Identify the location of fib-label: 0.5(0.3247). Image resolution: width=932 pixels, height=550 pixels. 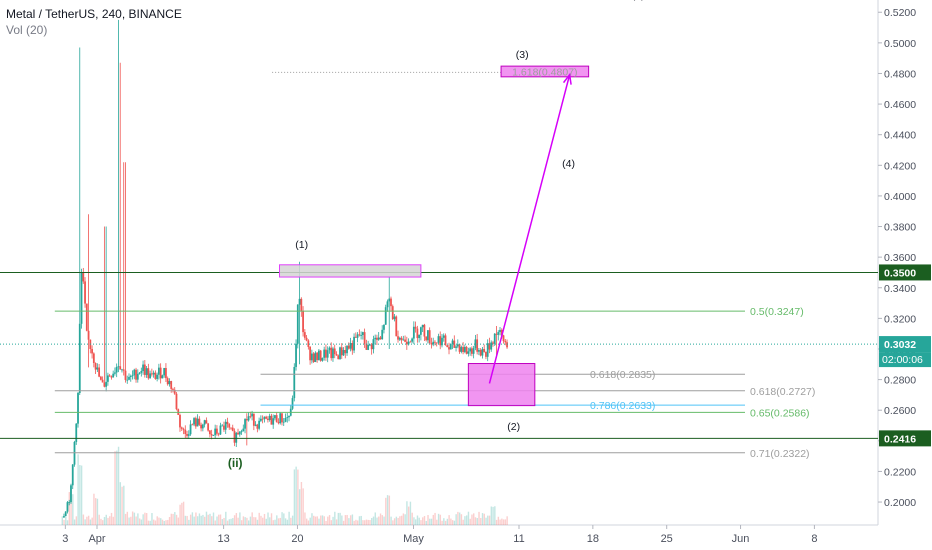
(777, 312).